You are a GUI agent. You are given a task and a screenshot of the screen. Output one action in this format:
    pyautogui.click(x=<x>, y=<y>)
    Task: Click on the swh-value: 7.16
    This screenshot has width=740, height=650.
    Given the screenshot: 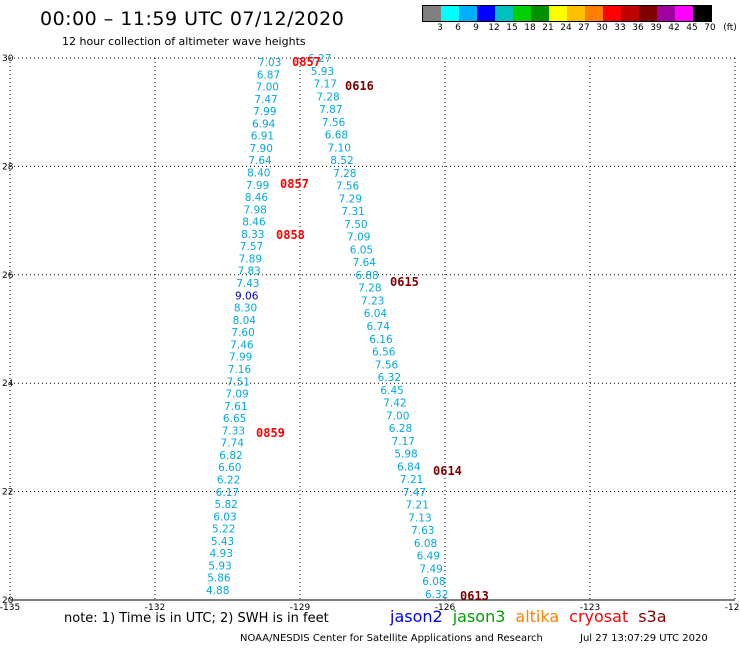 What is the action you would take?
    pyautogui.click(x=240, y=370)
    